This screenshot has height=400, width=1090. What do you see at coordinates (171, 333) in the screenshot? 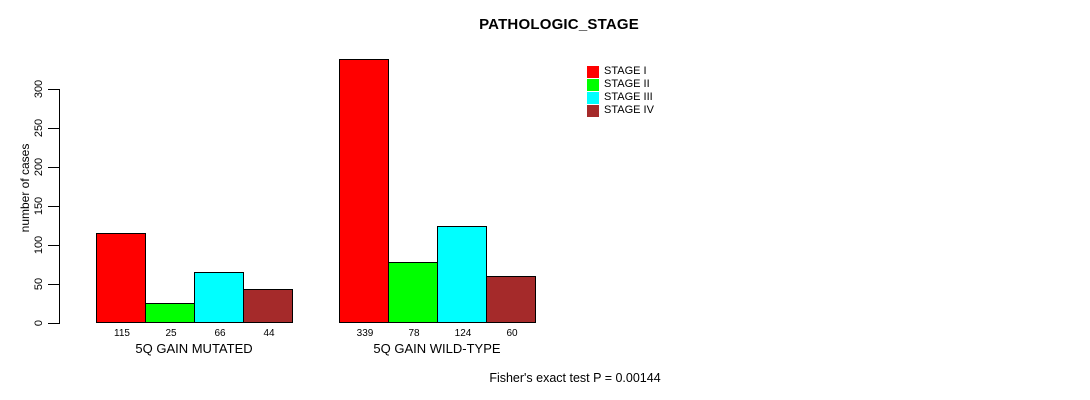
I see `bar-value-label: 25` at bounding box center [171, 333].